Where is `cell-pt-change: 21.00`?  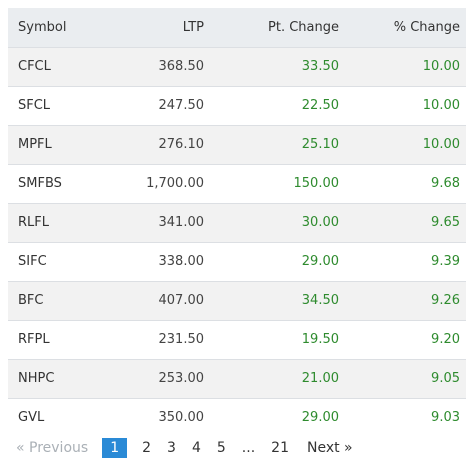
cell-pt-change: 21.00 is located at coordinates (320, 378).